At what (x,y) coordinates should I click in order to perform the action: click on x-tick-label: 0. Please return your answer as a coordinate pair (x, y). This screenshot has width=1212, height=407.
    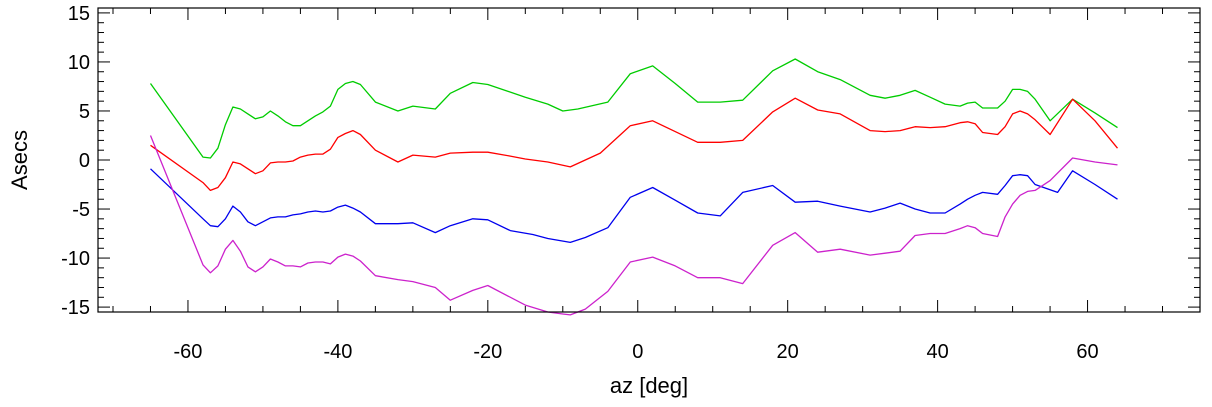
    Looking at the image, I should click on (637, 352).